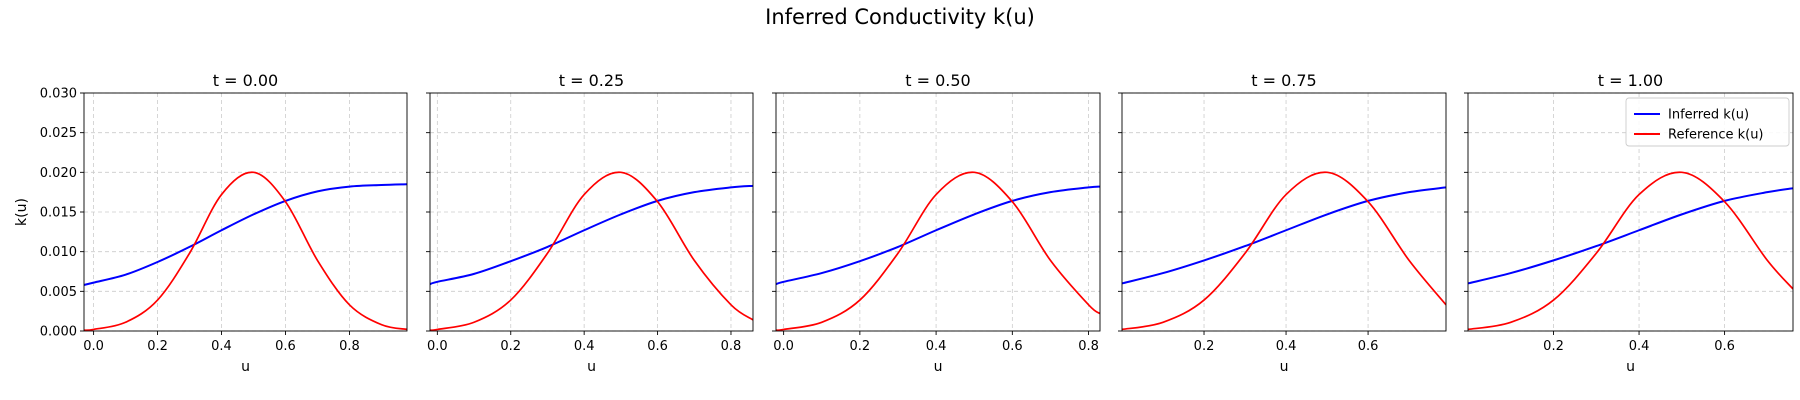 The height and width of the screenshot is (400, 1800). What do you see at coordinates (1283, 80) in the screenshot?
I see `panel-title: t = 0.75` at bounding box center [1283, 80].